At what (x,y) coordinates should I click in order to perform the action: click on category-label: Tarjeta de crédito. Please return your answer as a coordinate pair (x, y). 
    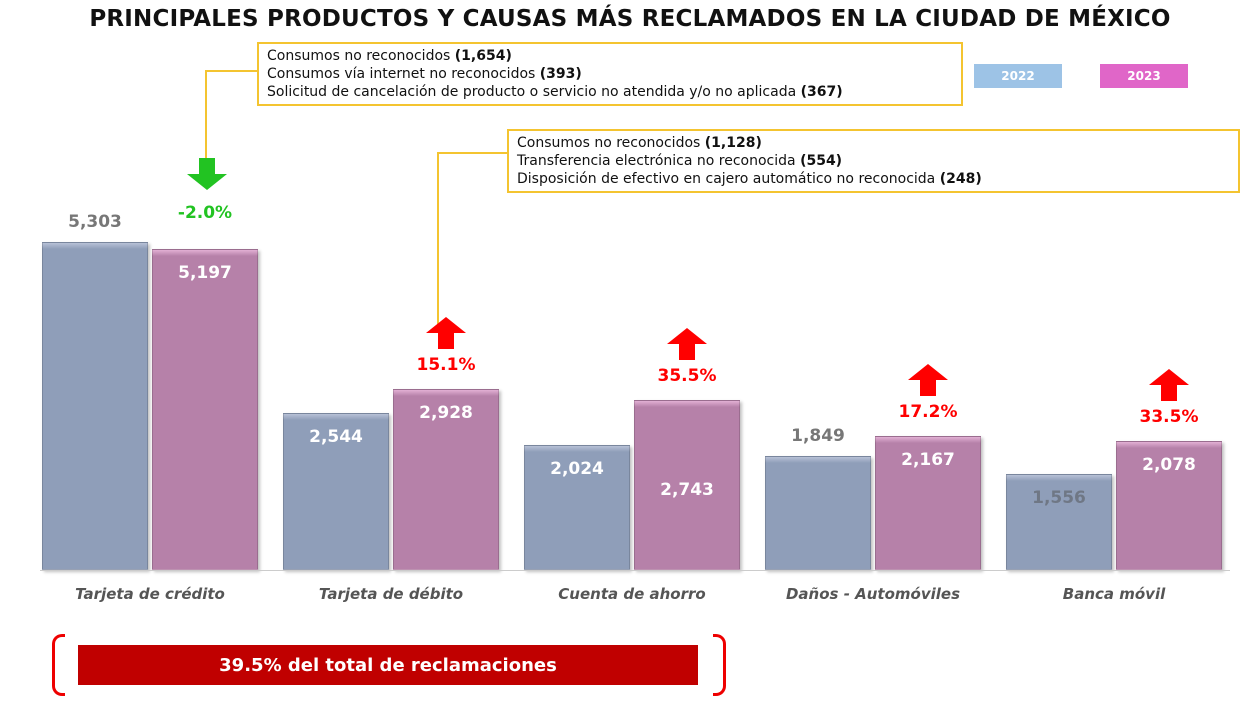
    Looking at the image, I should click on (150, 594).